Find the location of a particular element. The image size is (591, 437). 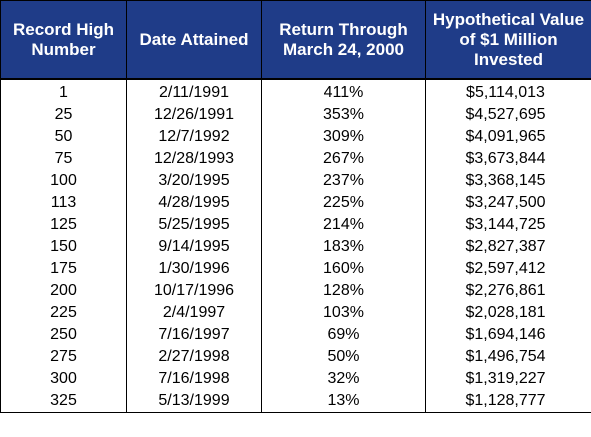

return-cell: 237% is located at coordinates (343, 181).